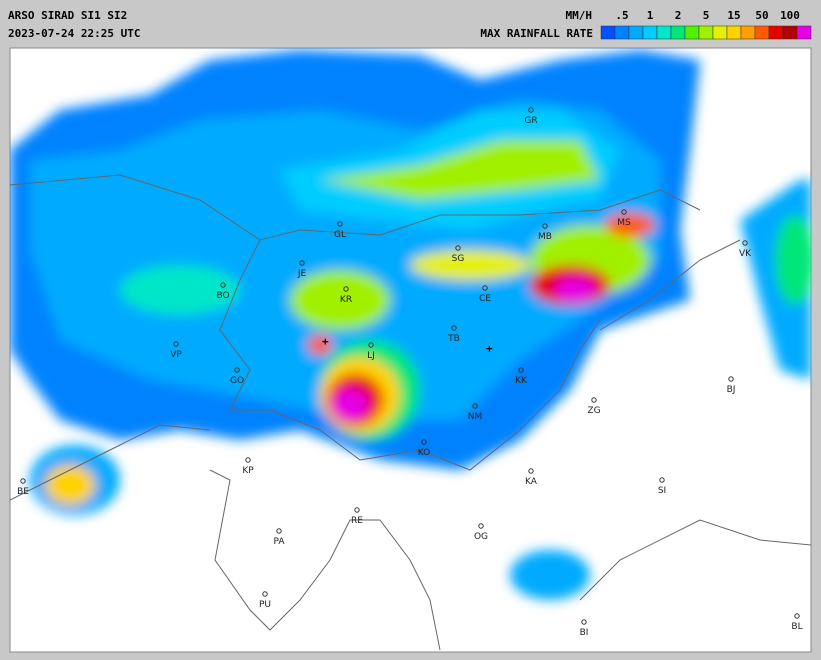 Image resolution: width=821 pixels, height=660 pixels. Describe the element at coordinates (624, 223) in the screenshot. I see `place-label: MS` at that location.